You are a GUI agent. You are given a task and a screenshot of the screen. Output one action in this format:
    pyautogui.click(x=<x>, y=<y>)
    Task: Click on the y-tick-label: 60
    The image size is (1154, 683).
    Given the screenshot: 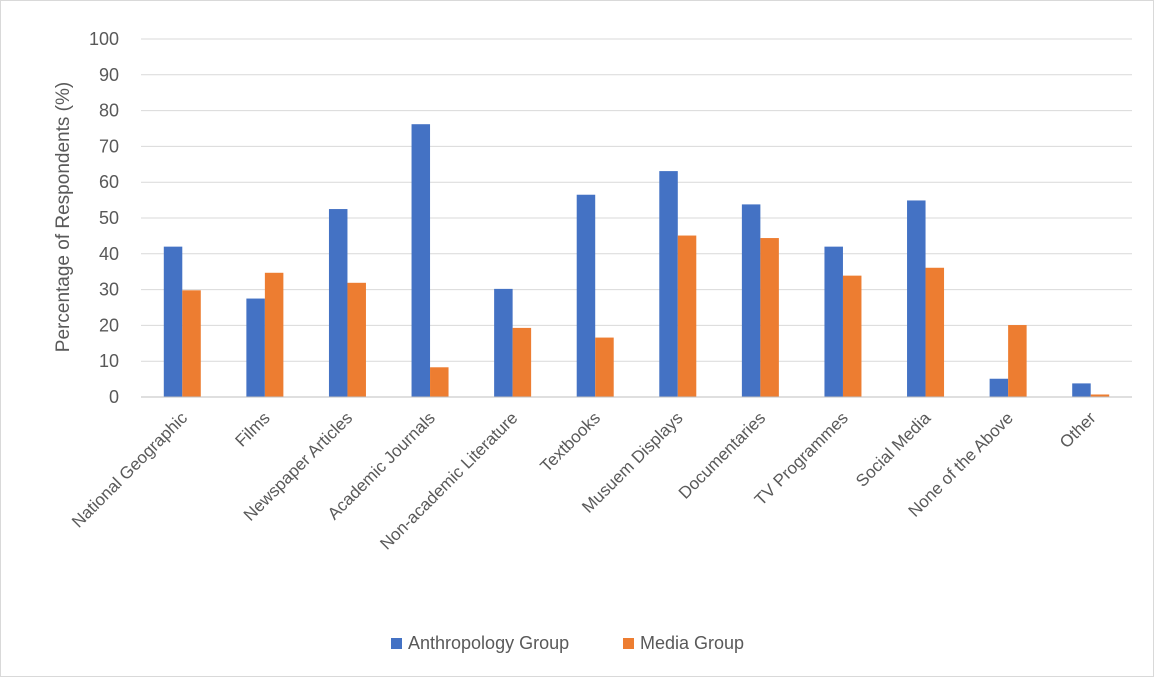 What is the action you would take?
    pyautogui.click(x=109, y=182)
    